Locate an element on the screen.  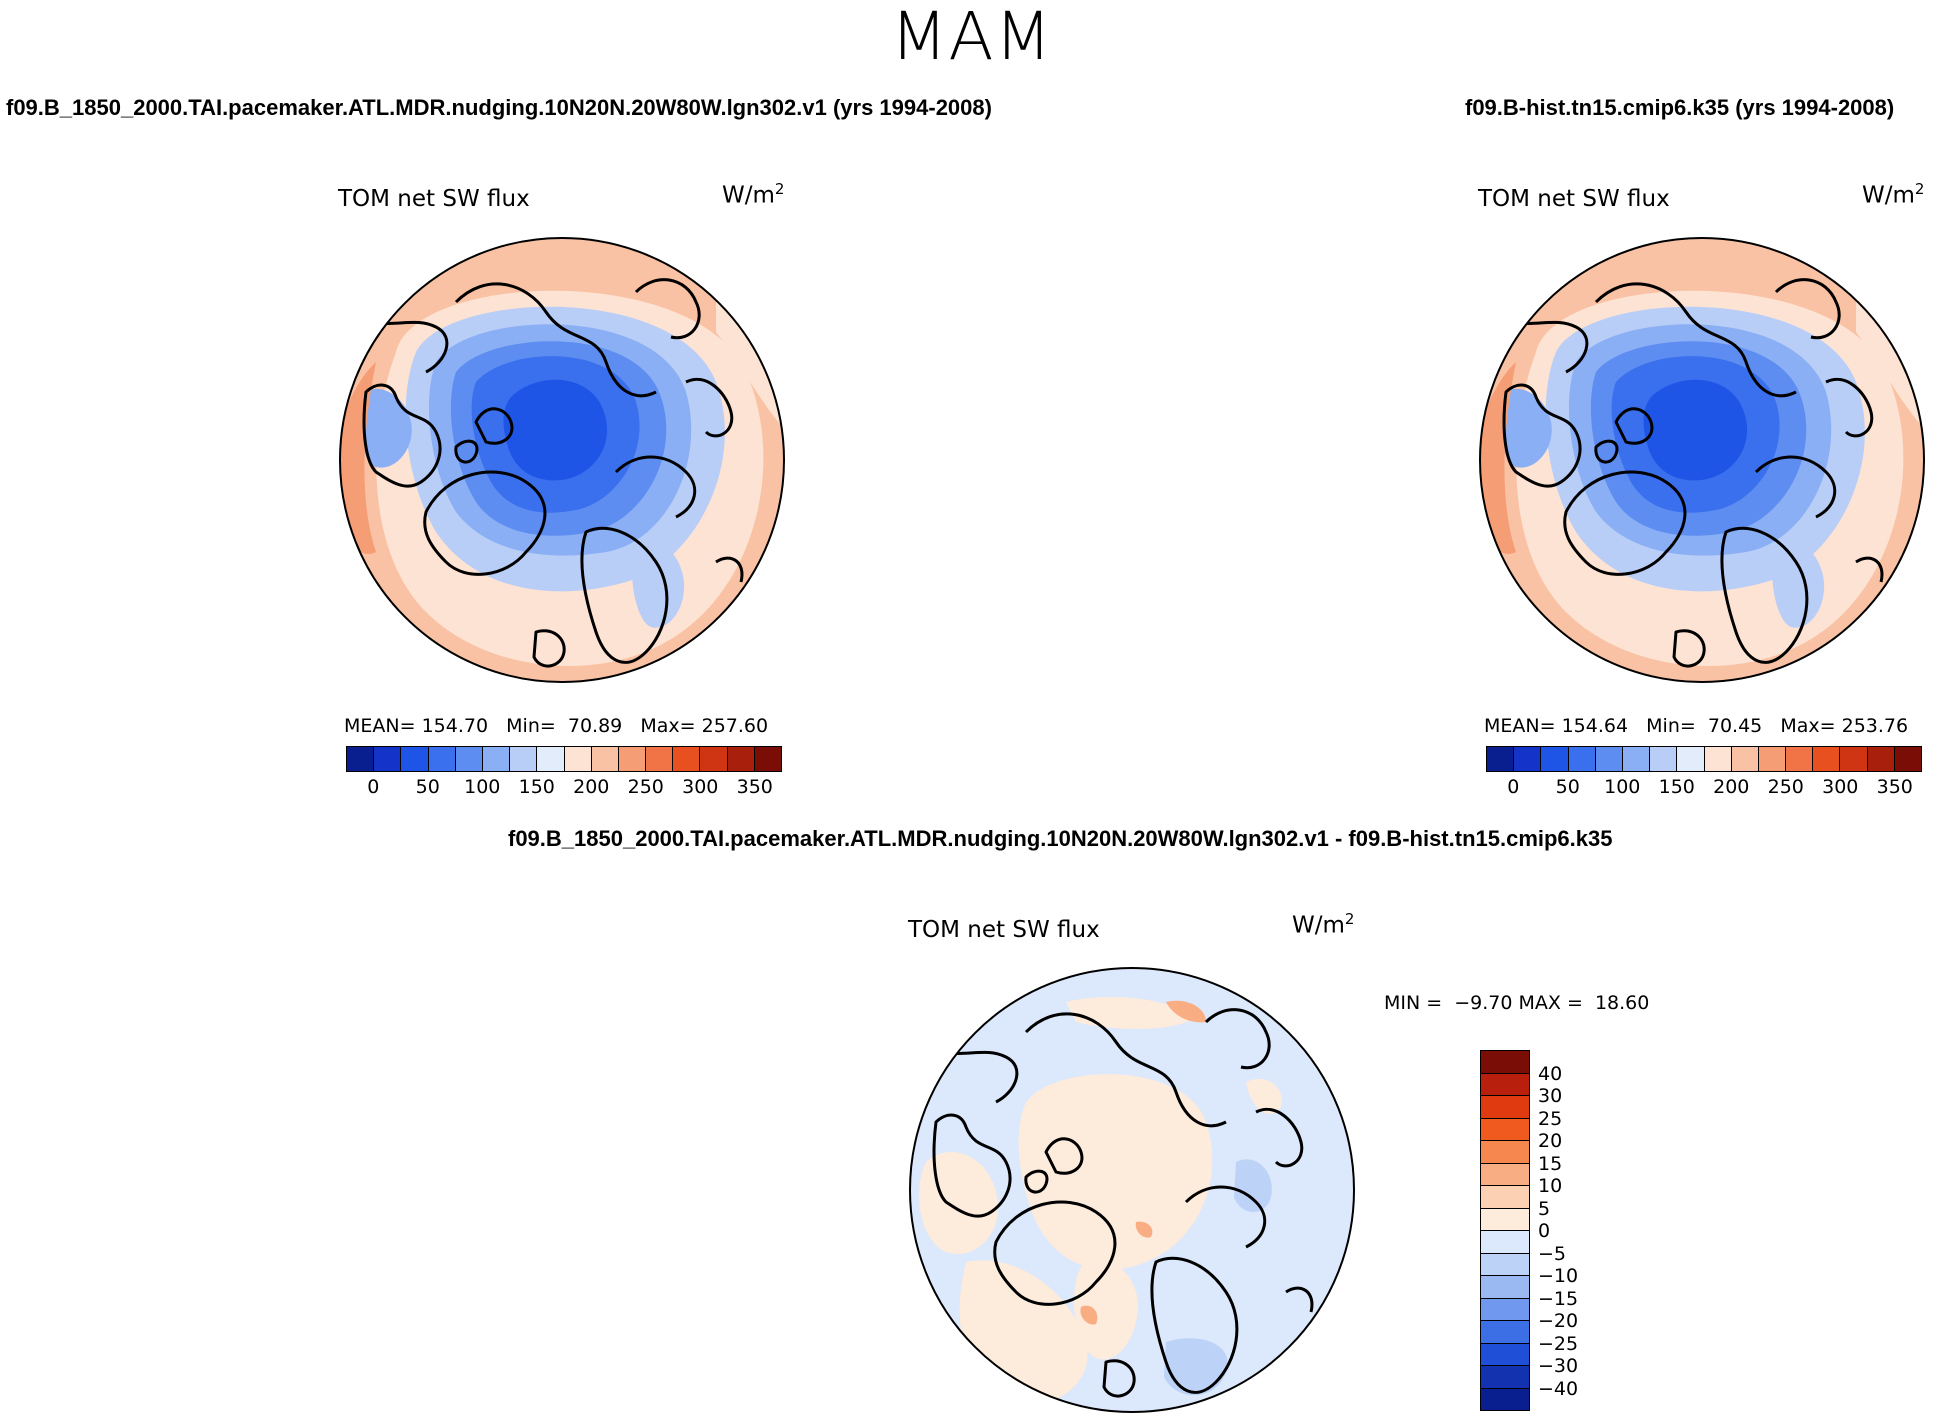
colorbar-tick-label: −15 is located at coordinates (1558, 1298).